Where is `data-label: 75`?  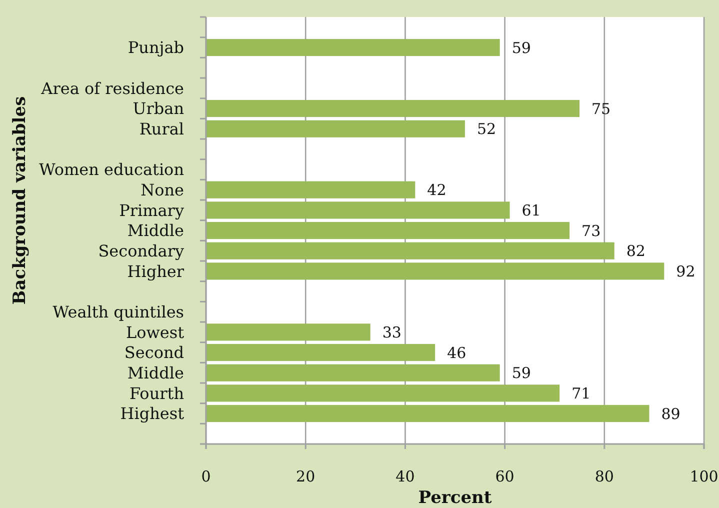
data-label: 75 is located at coordinates (601, 109).